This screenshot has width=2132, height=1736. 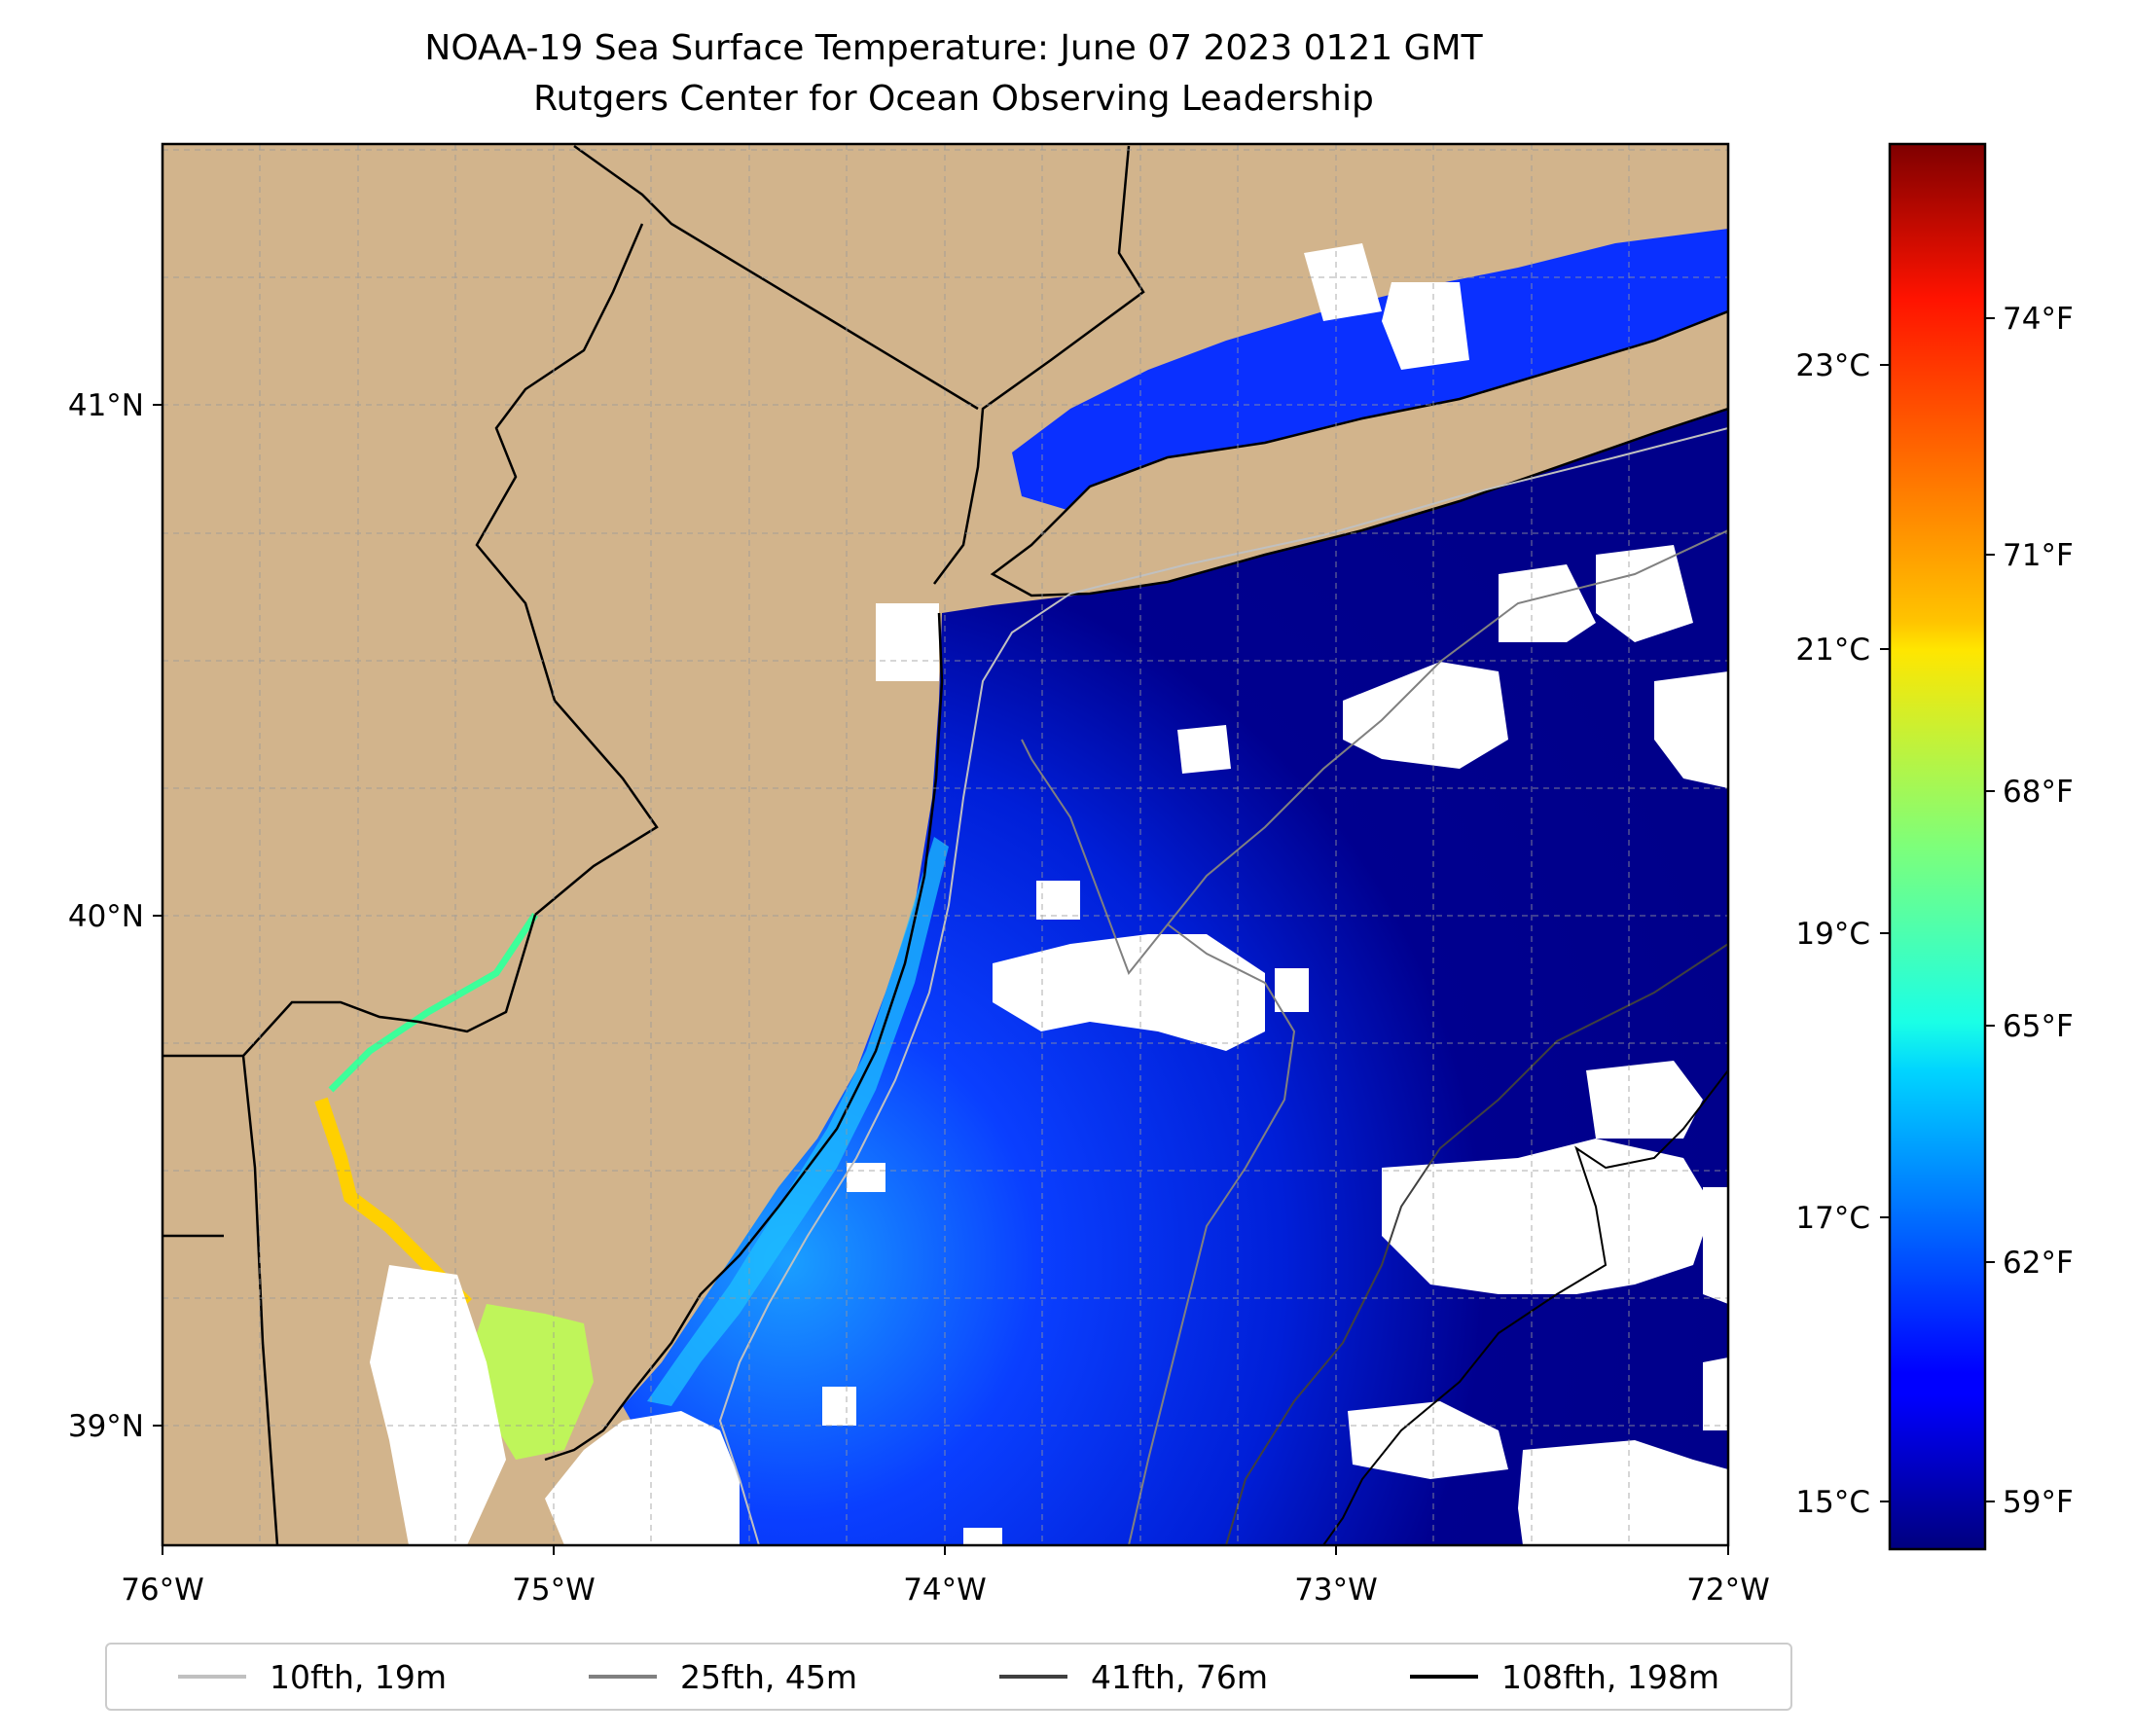 I want to click on lon-tick-label: 74°W, so click(x=945, y=1591).